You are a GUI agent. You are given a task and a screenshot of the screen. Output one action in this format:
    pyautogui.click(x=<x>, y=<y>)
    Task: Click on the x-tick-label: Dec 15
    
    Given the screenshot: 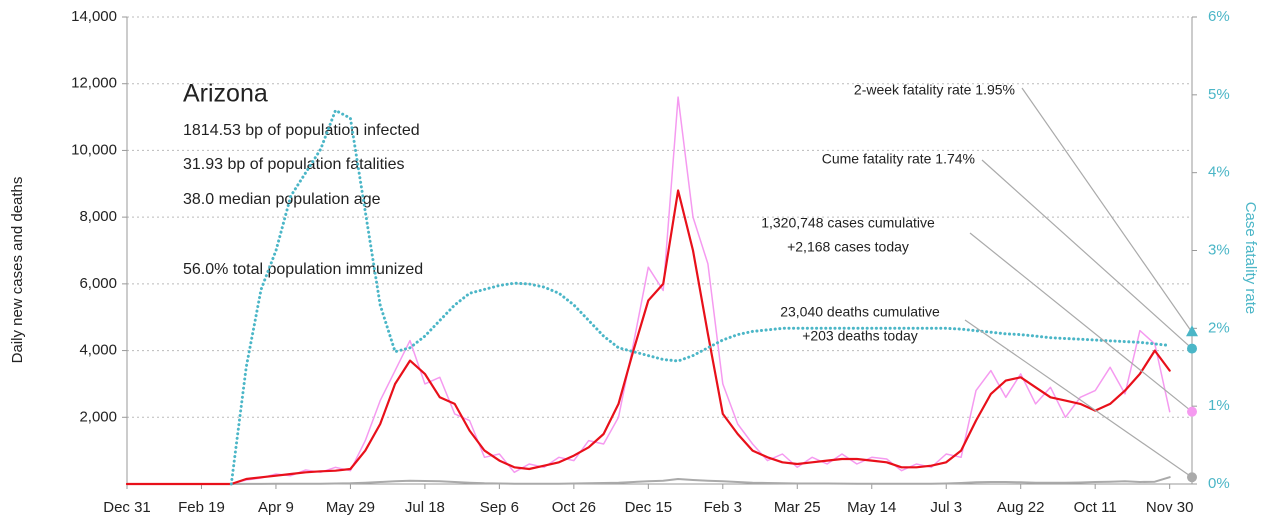 What is the action you would take?
    pyautogui.click(x=649, y=507)
    